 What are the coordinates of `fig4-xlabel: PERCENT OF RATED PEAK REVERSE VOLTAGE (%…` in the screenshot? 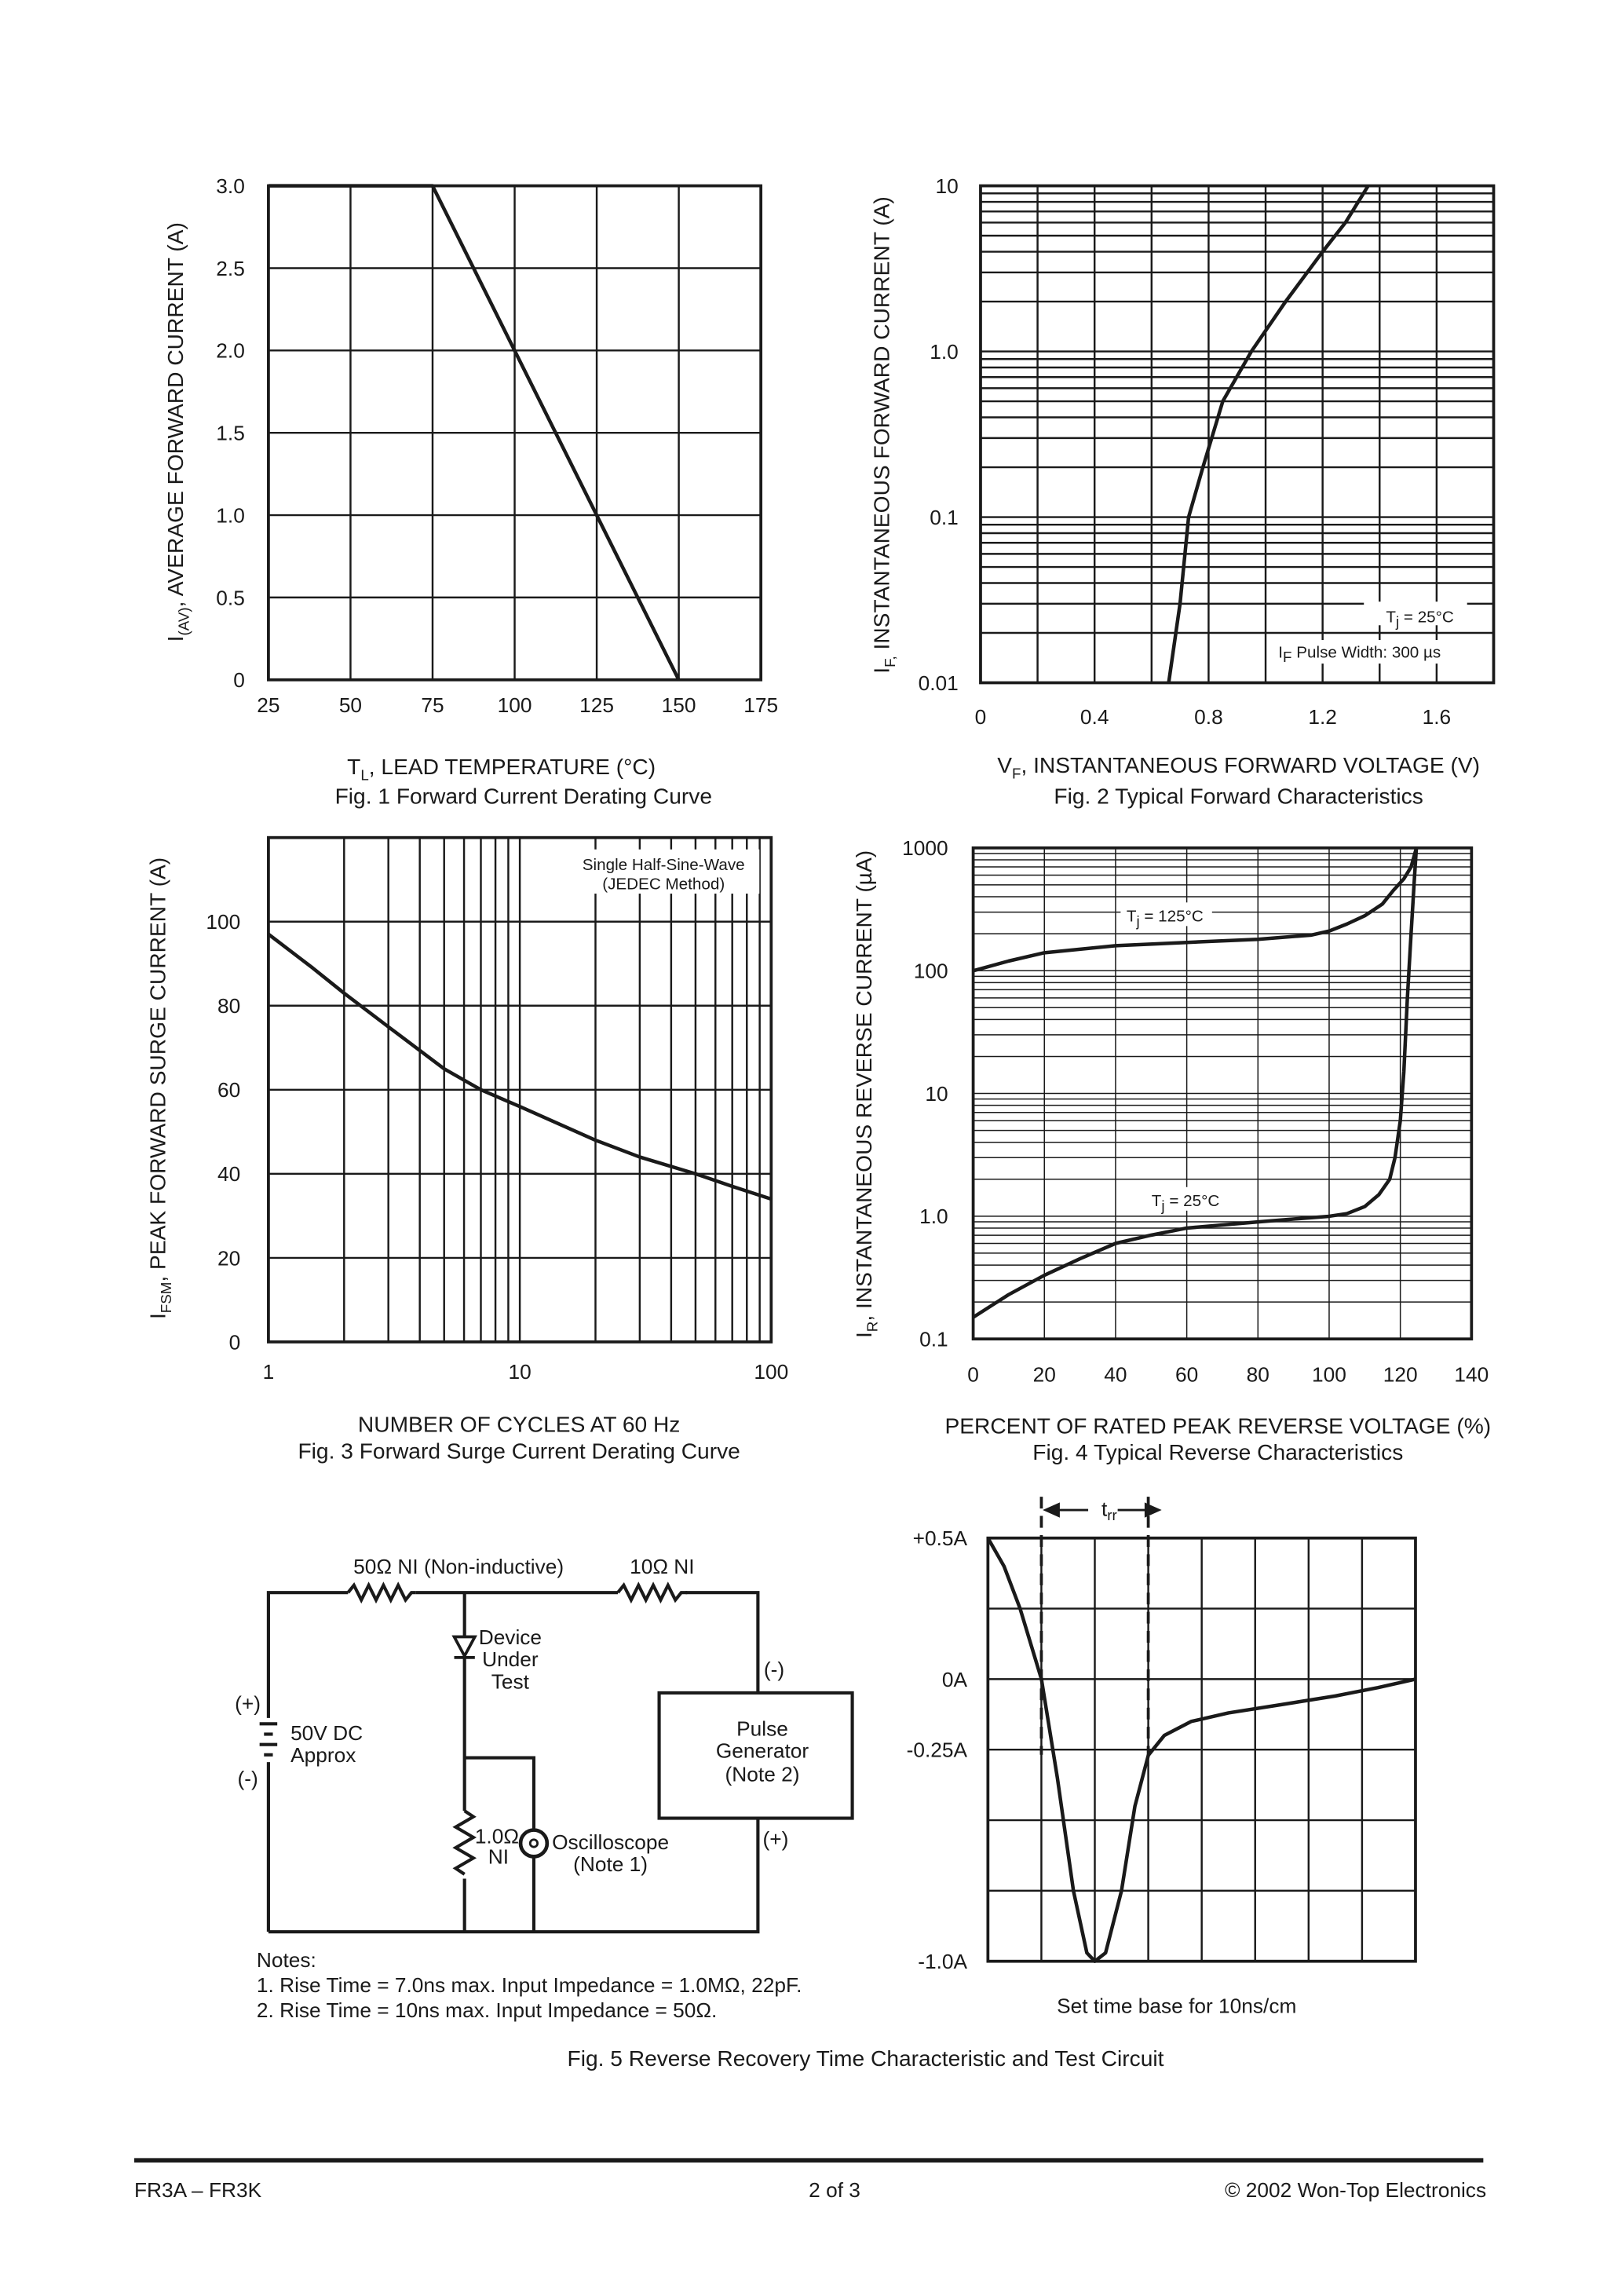 It's located at (1217, 1425).